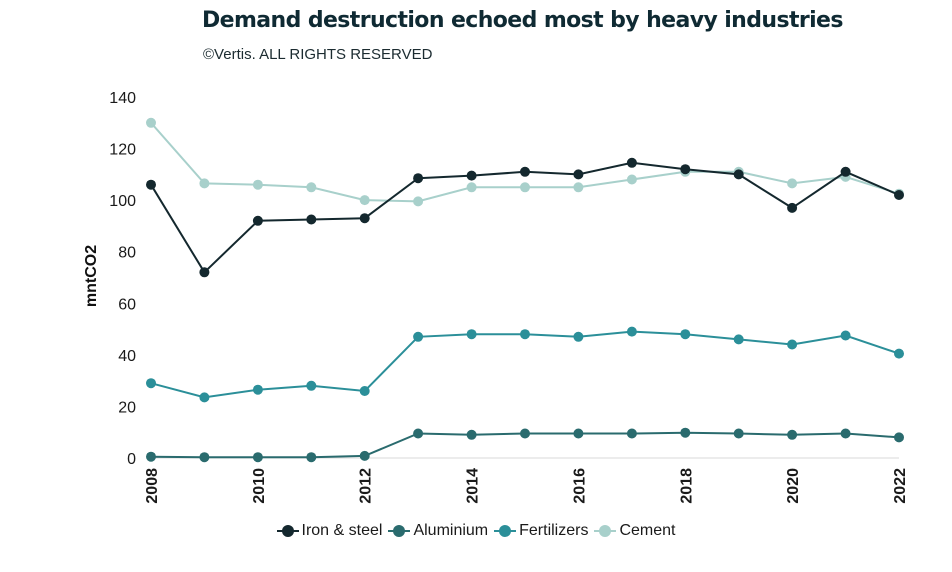  I want to click on x-tick-label: 2014, so click(473, 486).